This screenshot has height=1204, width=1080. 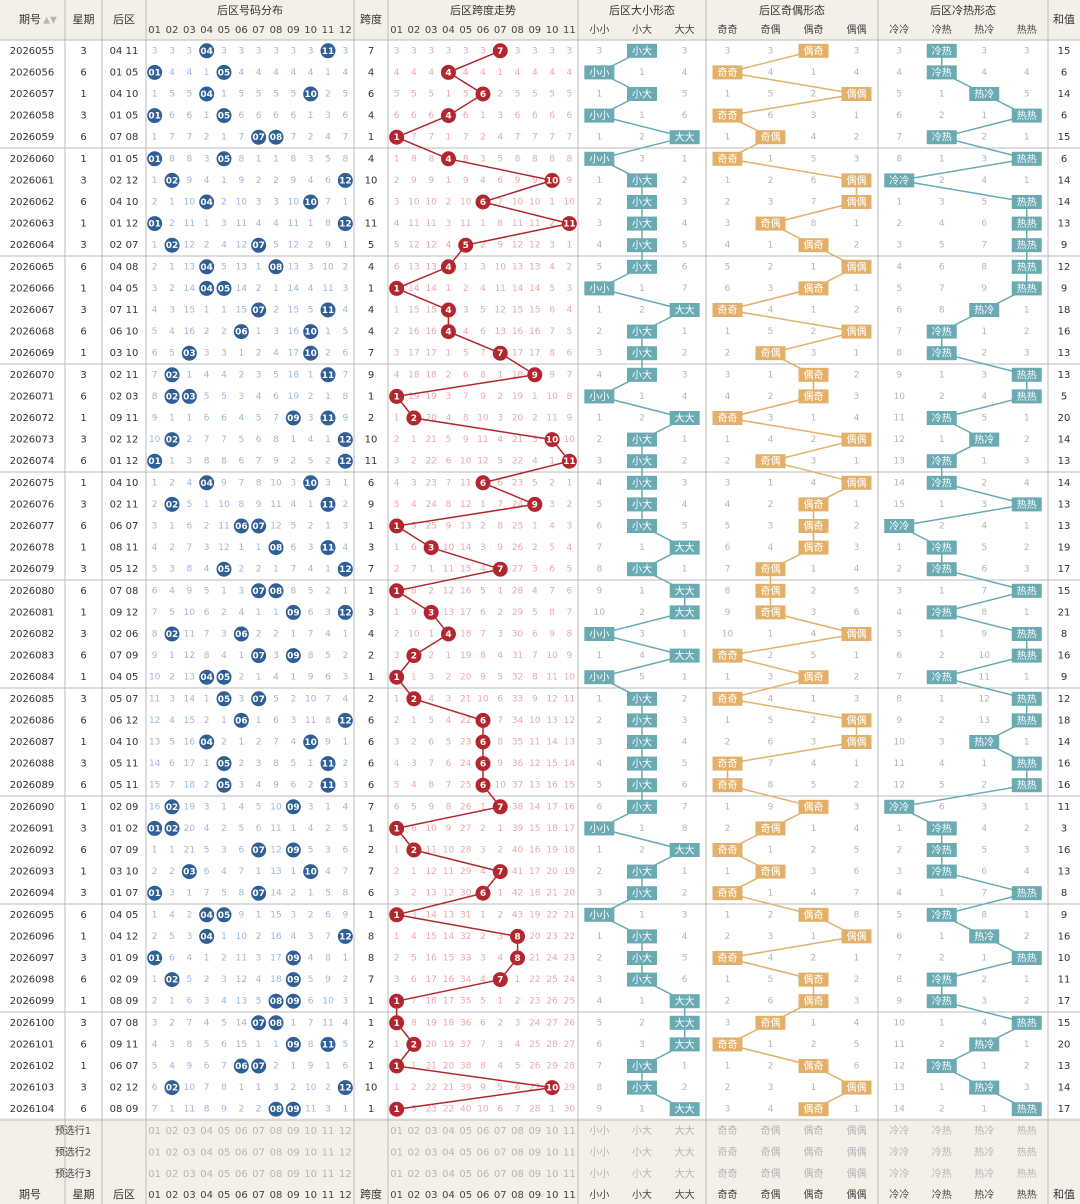 I want to click on back-cell: 07 11, so click(x=124, y=310).